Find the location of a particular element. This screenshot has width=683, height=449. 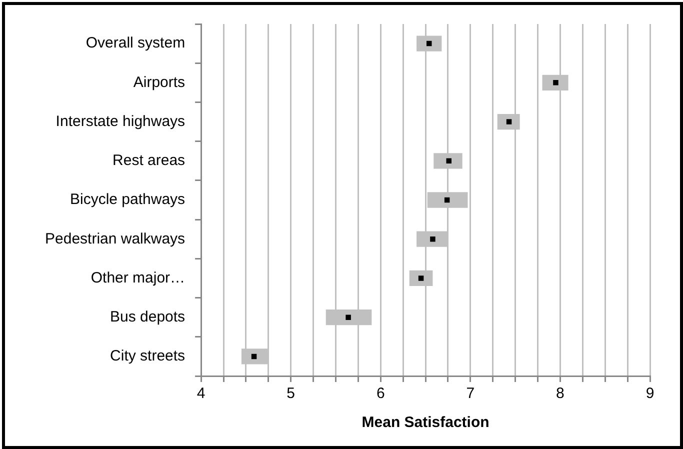

y-tick-label: Rest areas is located at coordinates (149, 161).